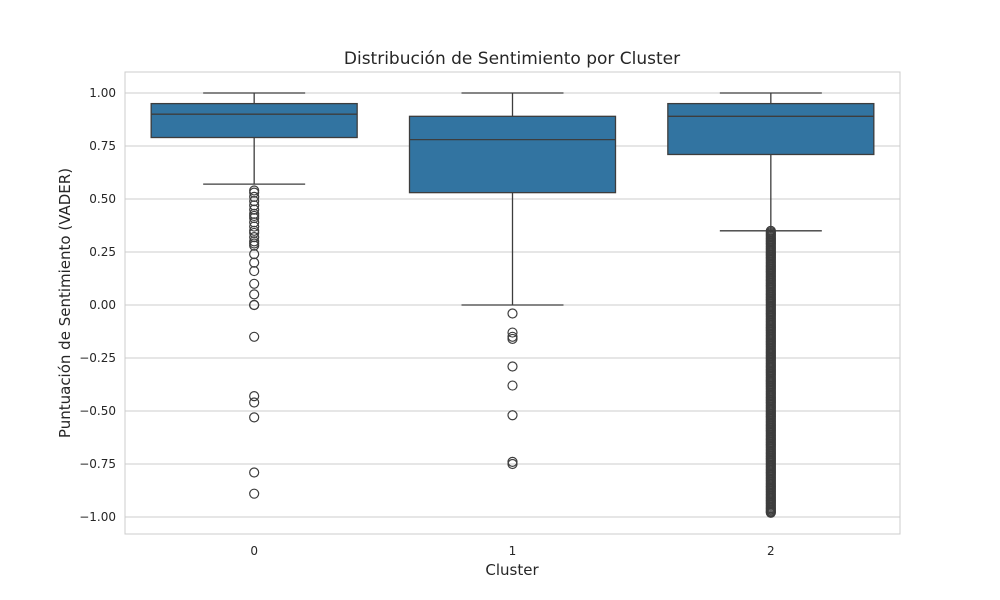 This screenshot has height=600, width=1000. I want to click on x-axis-label: Cluster, so click(512, 570).